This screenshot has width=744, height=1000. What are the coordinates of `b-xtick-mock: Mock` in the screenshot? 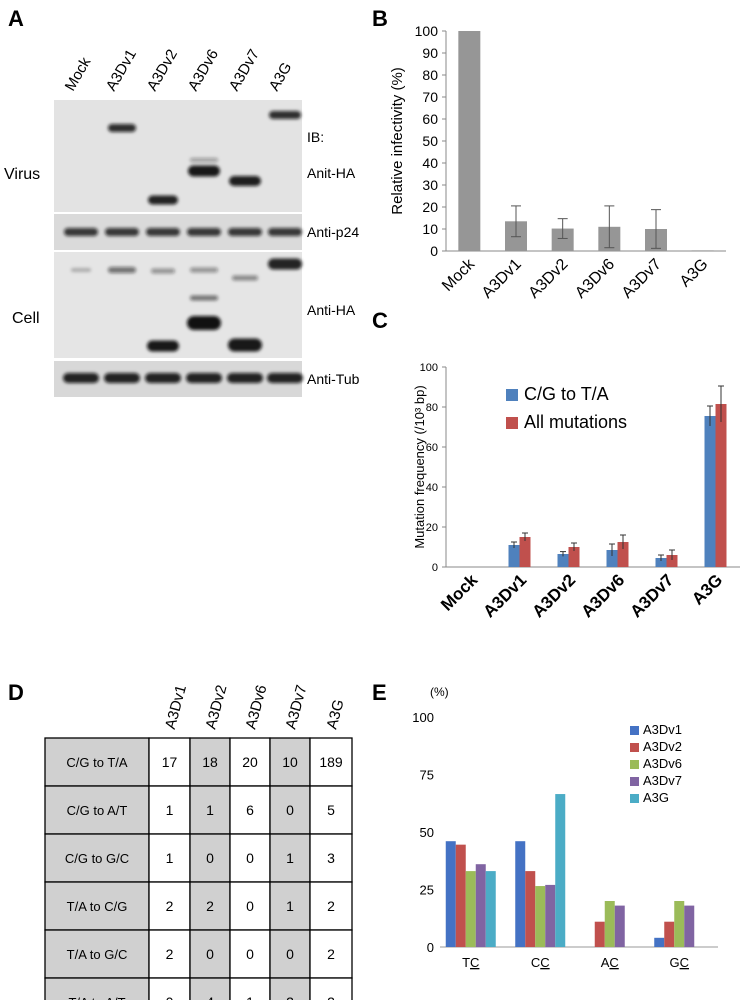 It's located at (459, 275).